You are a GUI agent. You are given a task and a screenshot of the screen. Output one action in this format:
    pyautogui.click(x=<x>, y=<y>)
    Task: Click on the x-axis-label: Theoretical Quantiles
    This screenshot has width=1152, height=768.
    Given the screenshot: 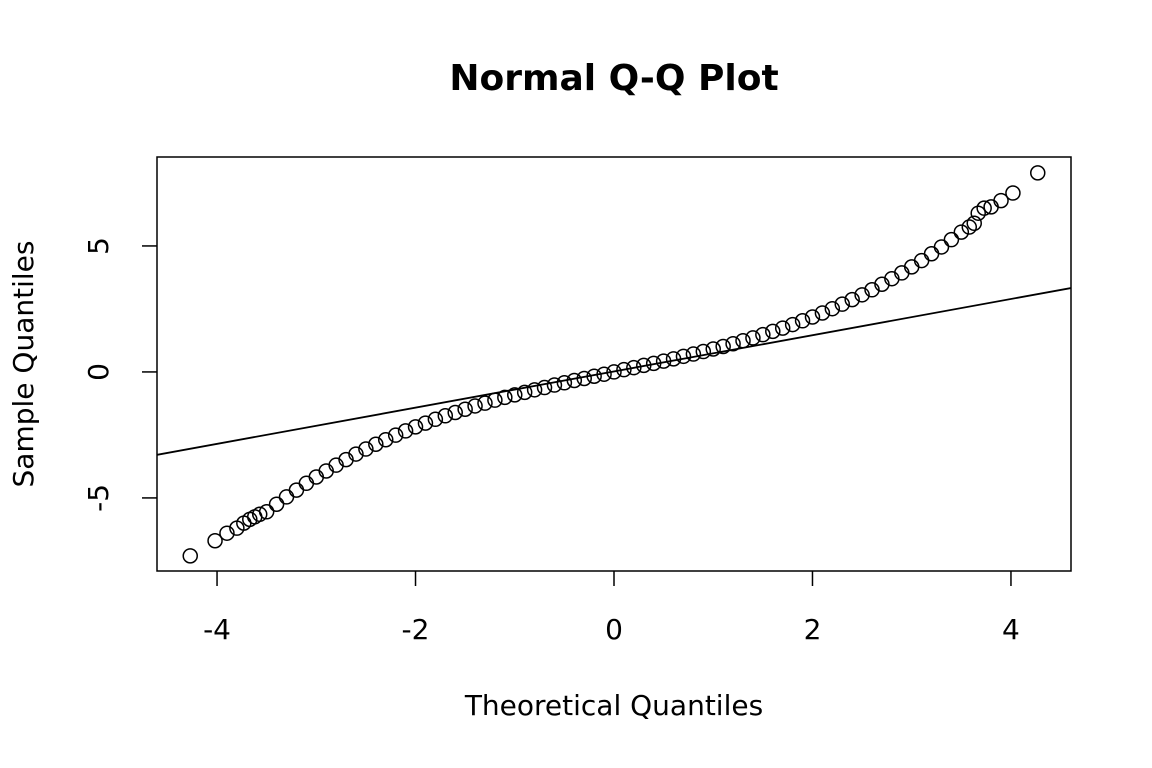 What is the action you would take?
    pyautogui.click(x=613, y=705)
    